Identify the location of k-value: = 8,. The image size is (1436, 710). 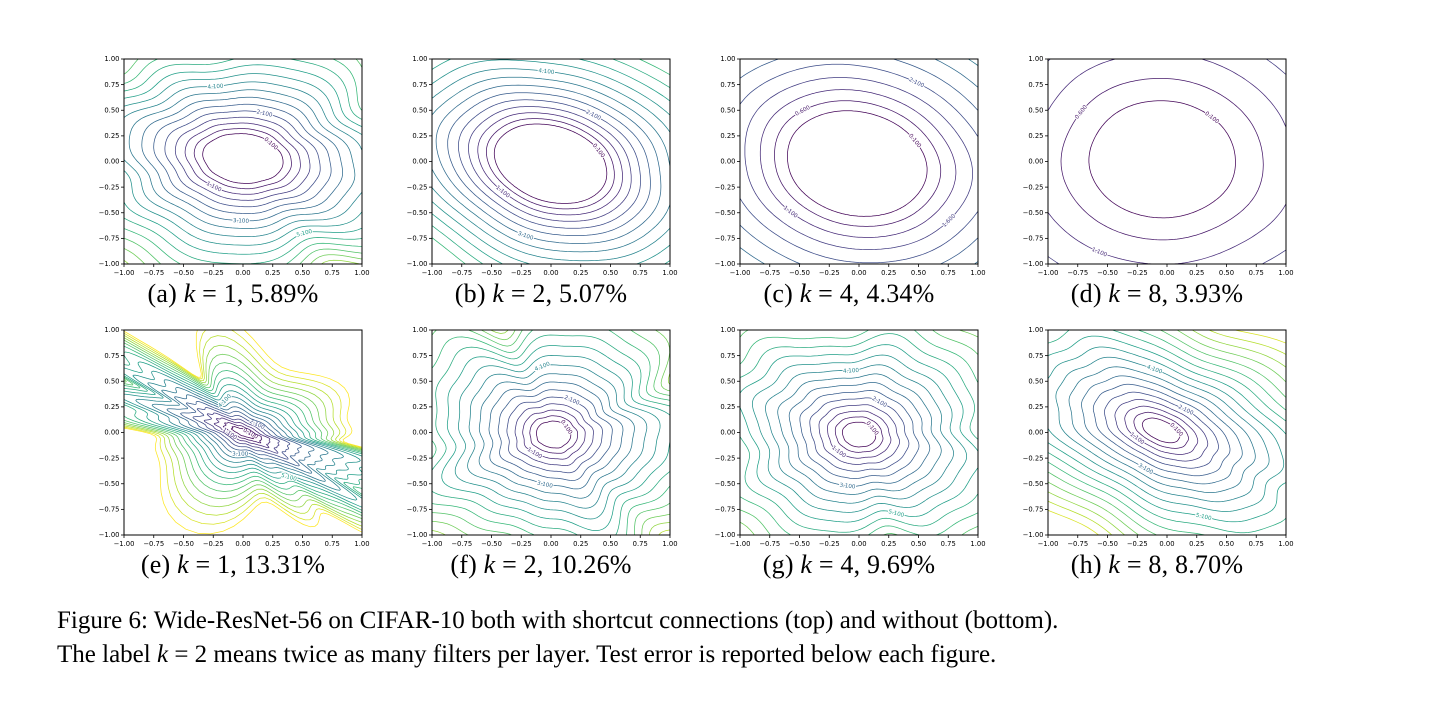
(1147, 293).